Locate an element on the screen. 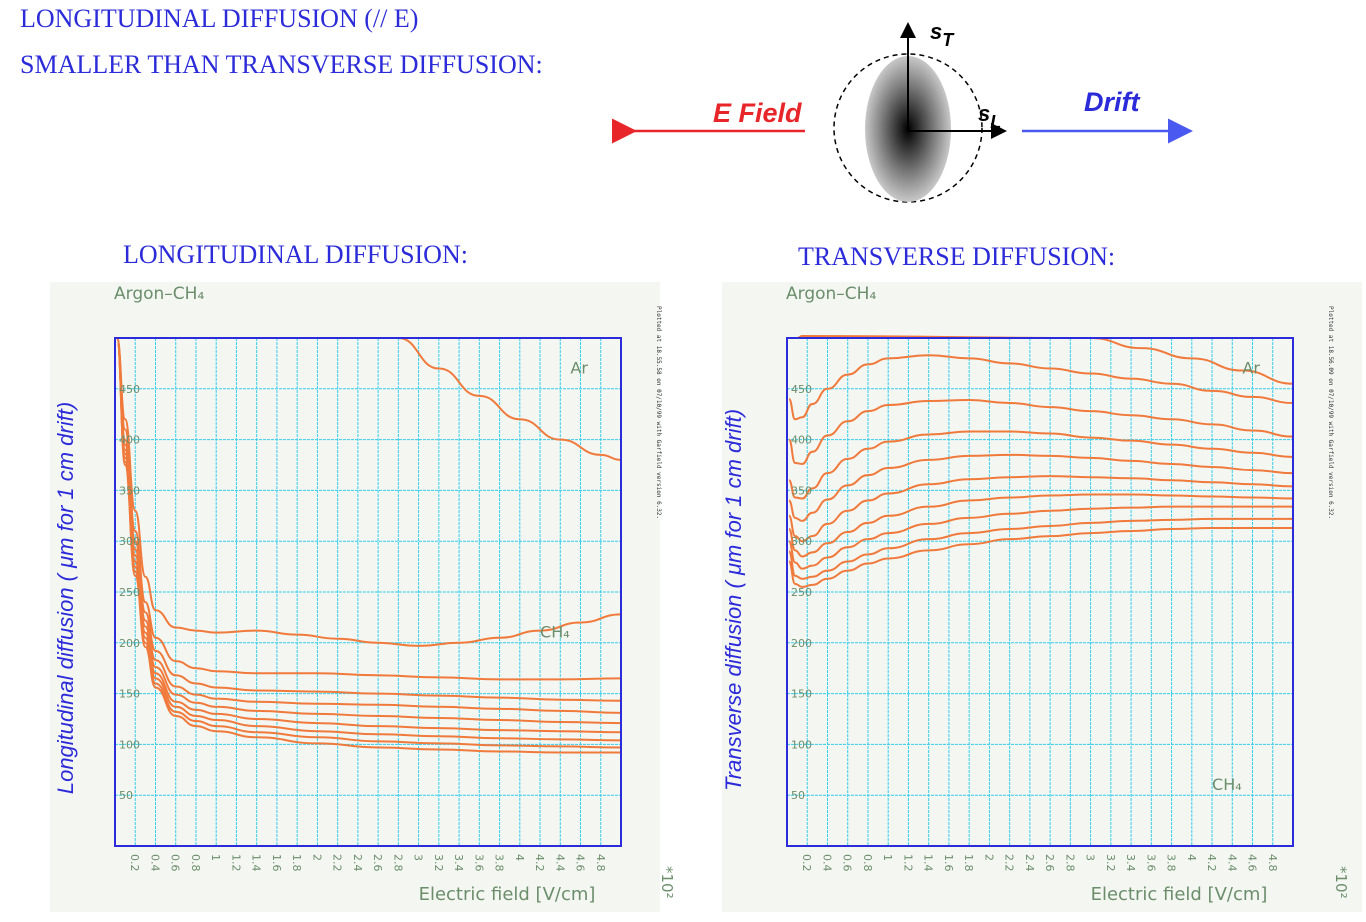 Image resolution: width=1366 pixels, height=922 pixels. header-line-1: LONGITUDINAL DIFFUSION (// E) is located at coordinates (219, 18).